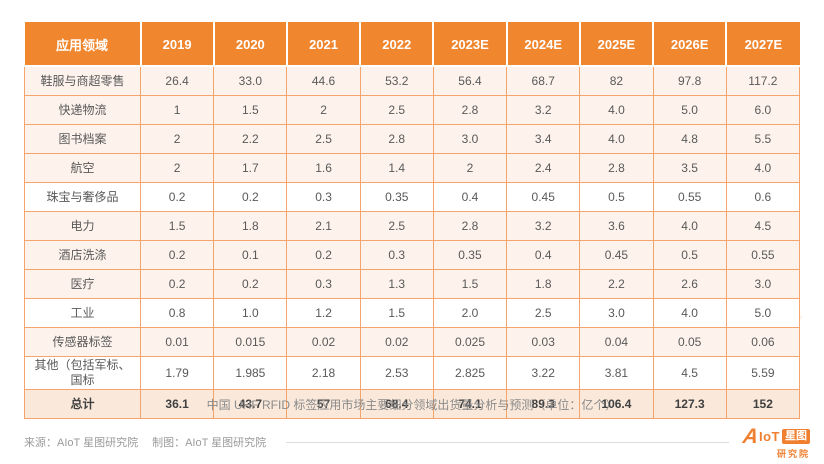 The height and width of the screenshot is (464, 824). I want to click on cell-value: 2.2, so click(250, 139).